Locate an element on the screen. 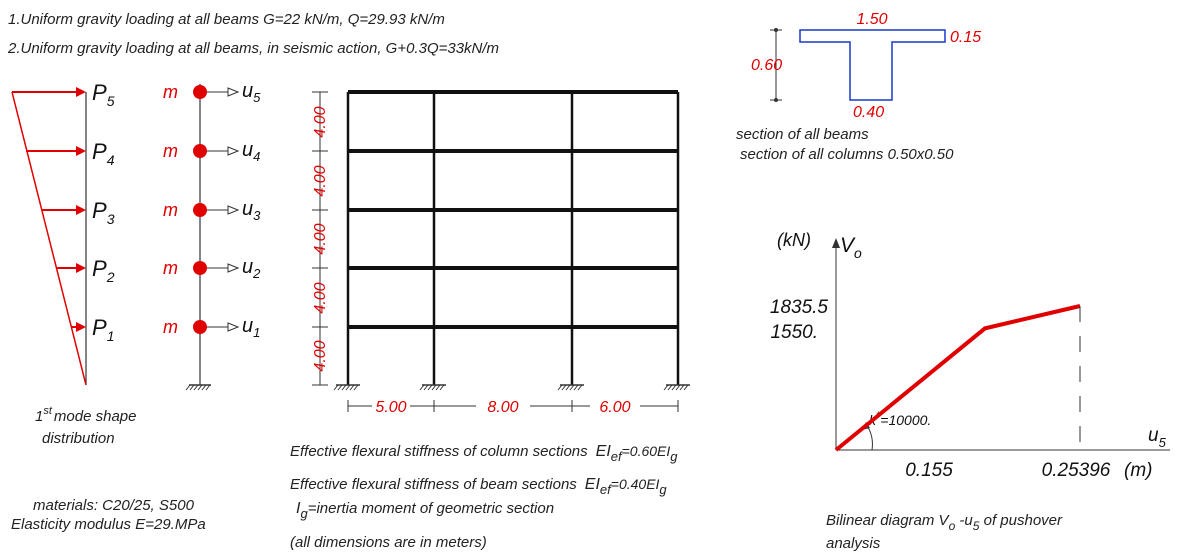  load-label-p1: P1 is located at coordinates (103, 329).